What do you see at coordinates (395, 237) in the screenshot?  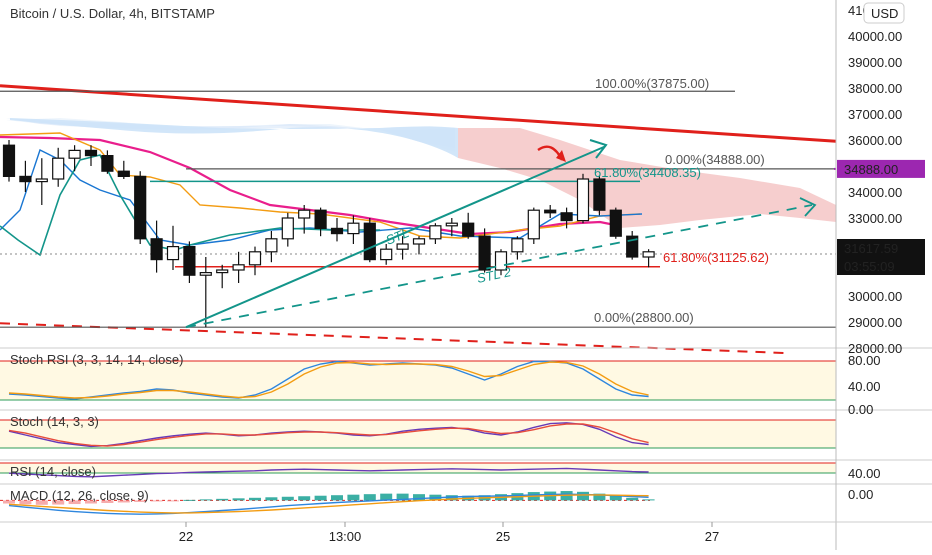 I see `trend-arrow-green` at bounding box center [395, 237].